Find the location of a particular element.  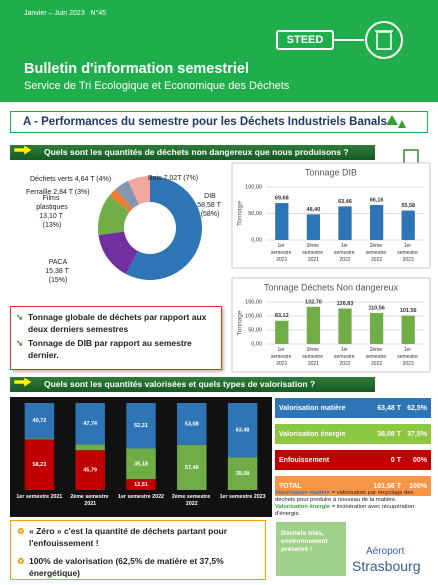

text-line: 15,38 T is located at coordinates (57, 271).